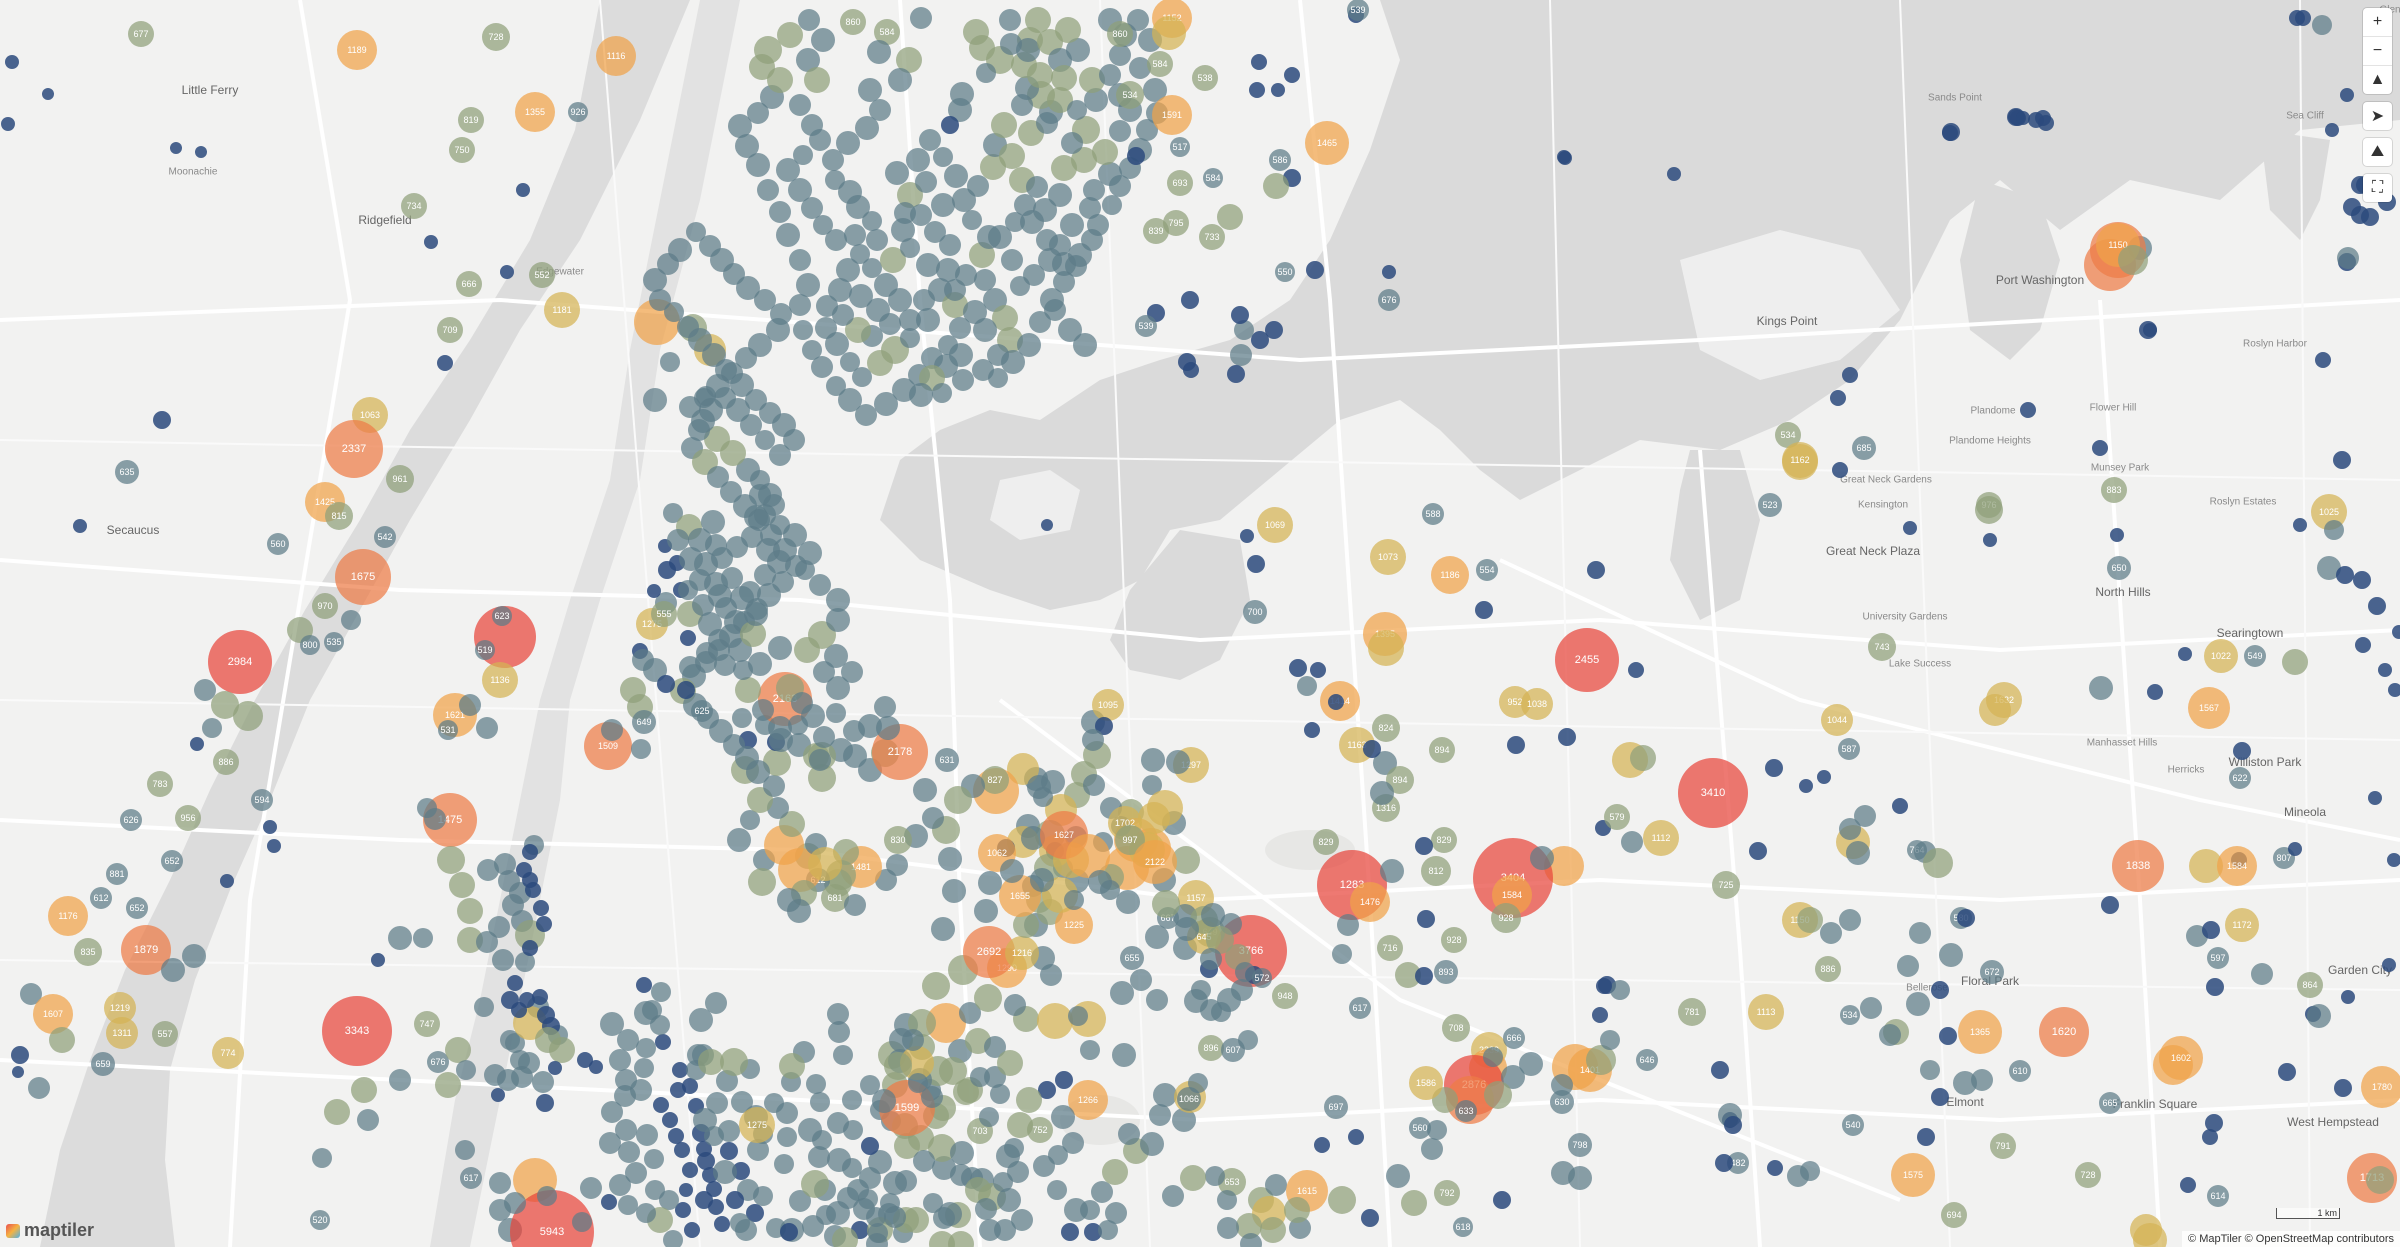 Image resolution: width=2400 pixels, height=1247 pixels. What do you see at coordinates (1386, 728) in the screenshot?
I see `cluster-marker: 824` at bounding box center [1386, 728].